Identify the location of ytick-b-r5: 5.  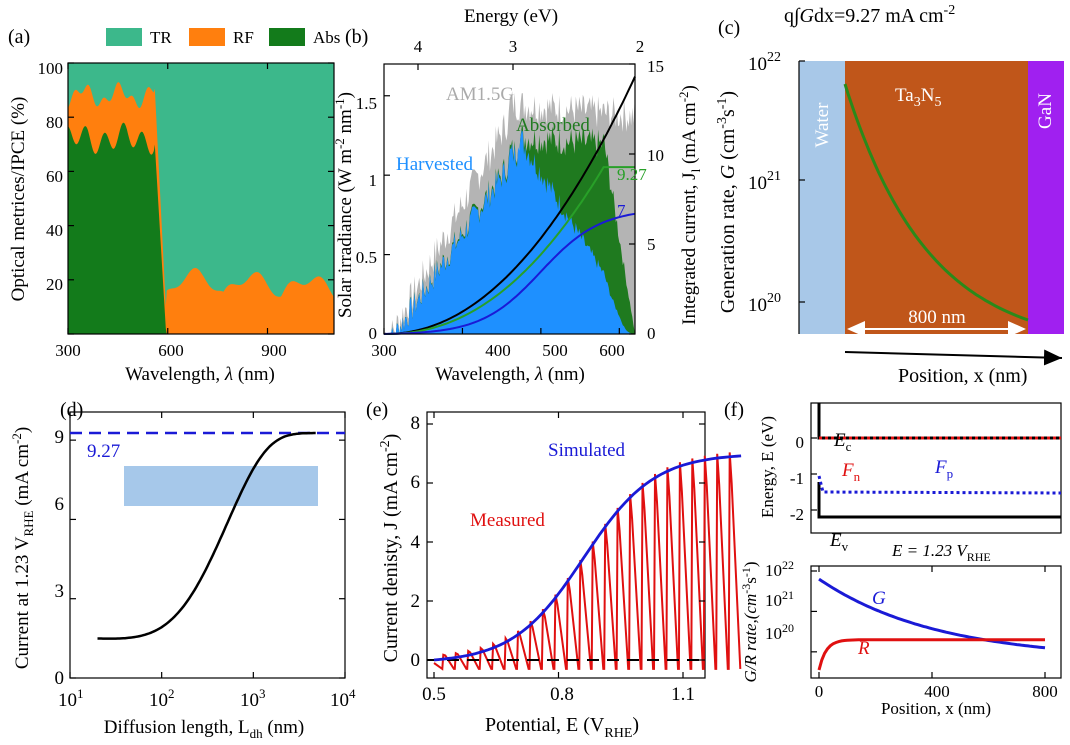
(651, 244).